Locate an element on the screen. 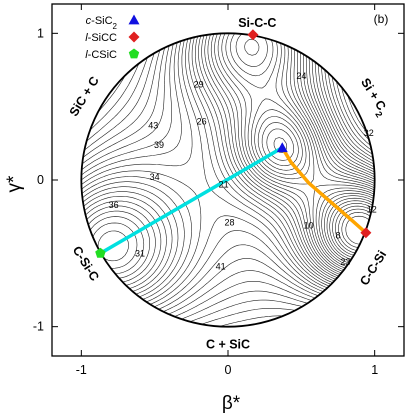 The height and width of the screenshot is (419, 411). x-tick-label: 0 is located at coordinates (228, 370).